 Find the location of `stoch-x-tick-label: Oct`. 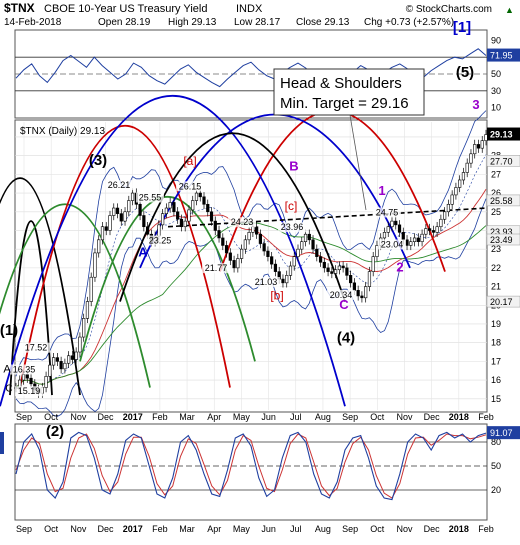

stoch-x-tick-label: Oct is located at coordinates (51, 529).